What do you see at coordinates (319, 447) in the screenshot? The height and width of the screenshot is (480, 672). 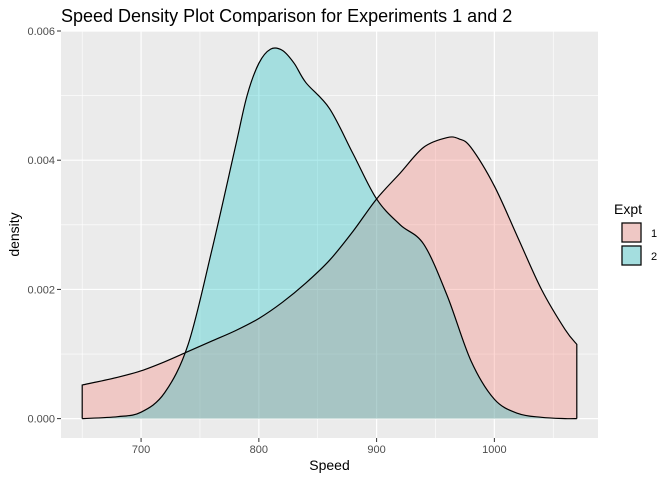 I see `x-axis-ticks: 700 800 900 1000` at bounding box center [319, 447].